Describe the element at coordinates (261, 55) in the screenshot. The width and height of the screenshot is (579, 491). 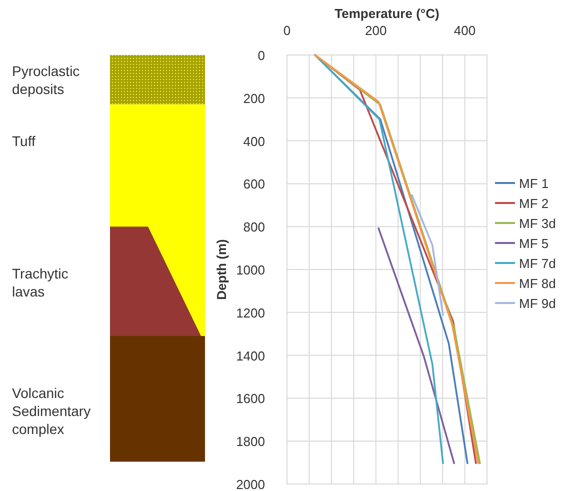
I see `y-tick-label: 0` at that location.